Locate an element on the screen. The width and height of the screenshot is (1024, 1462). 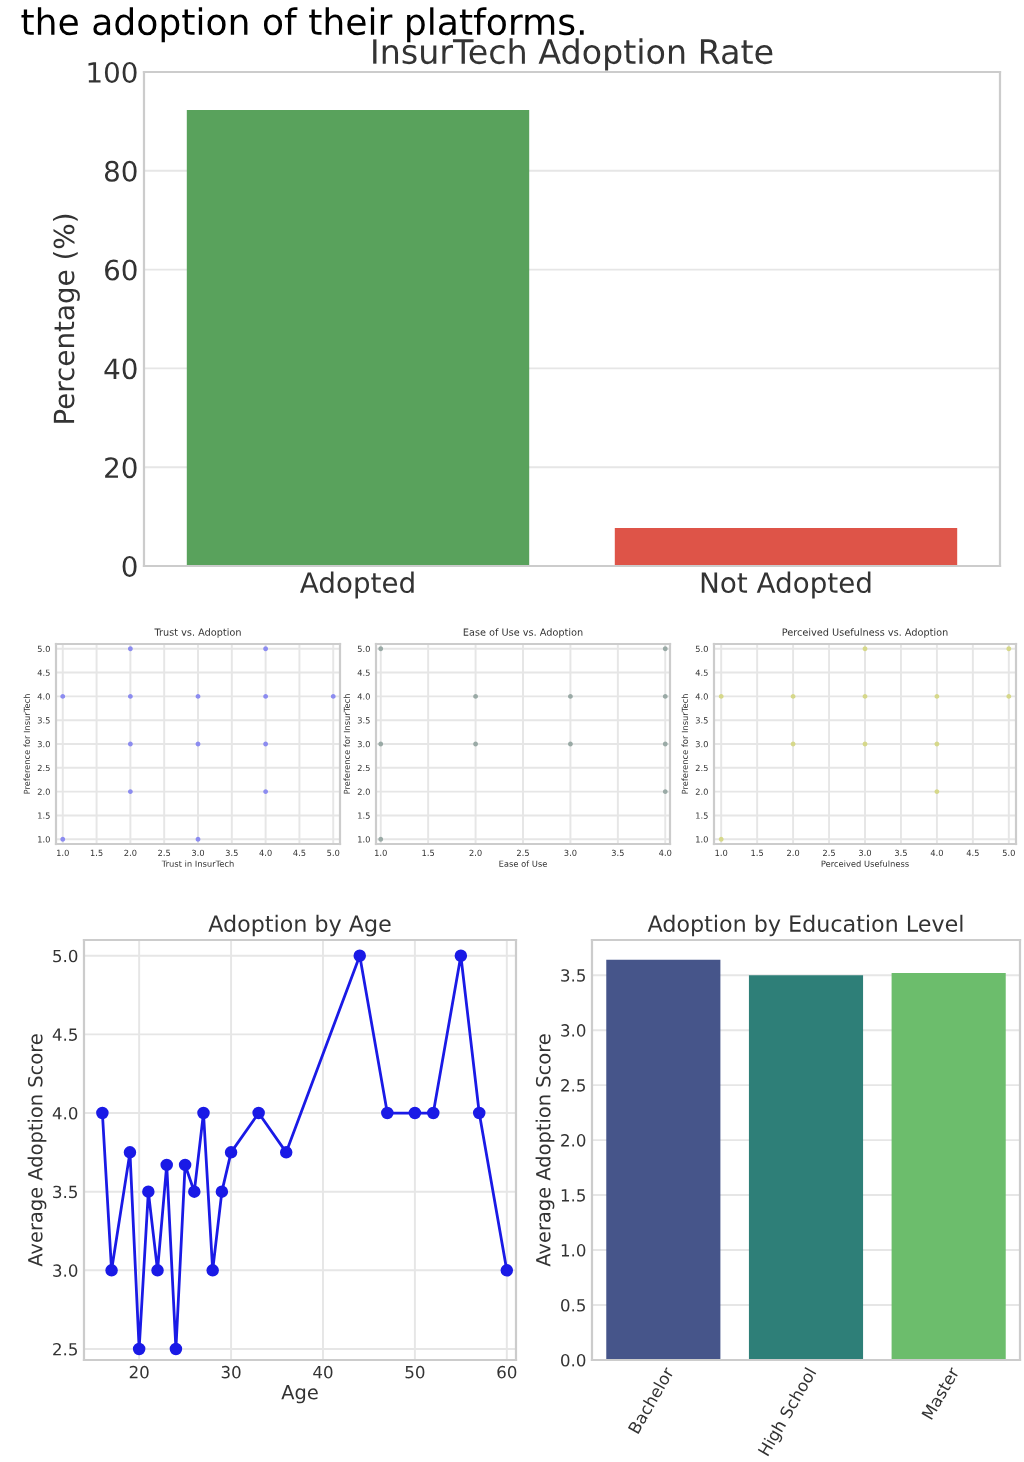
x-tick-label: 20 is located at coordinates (139, 1372).